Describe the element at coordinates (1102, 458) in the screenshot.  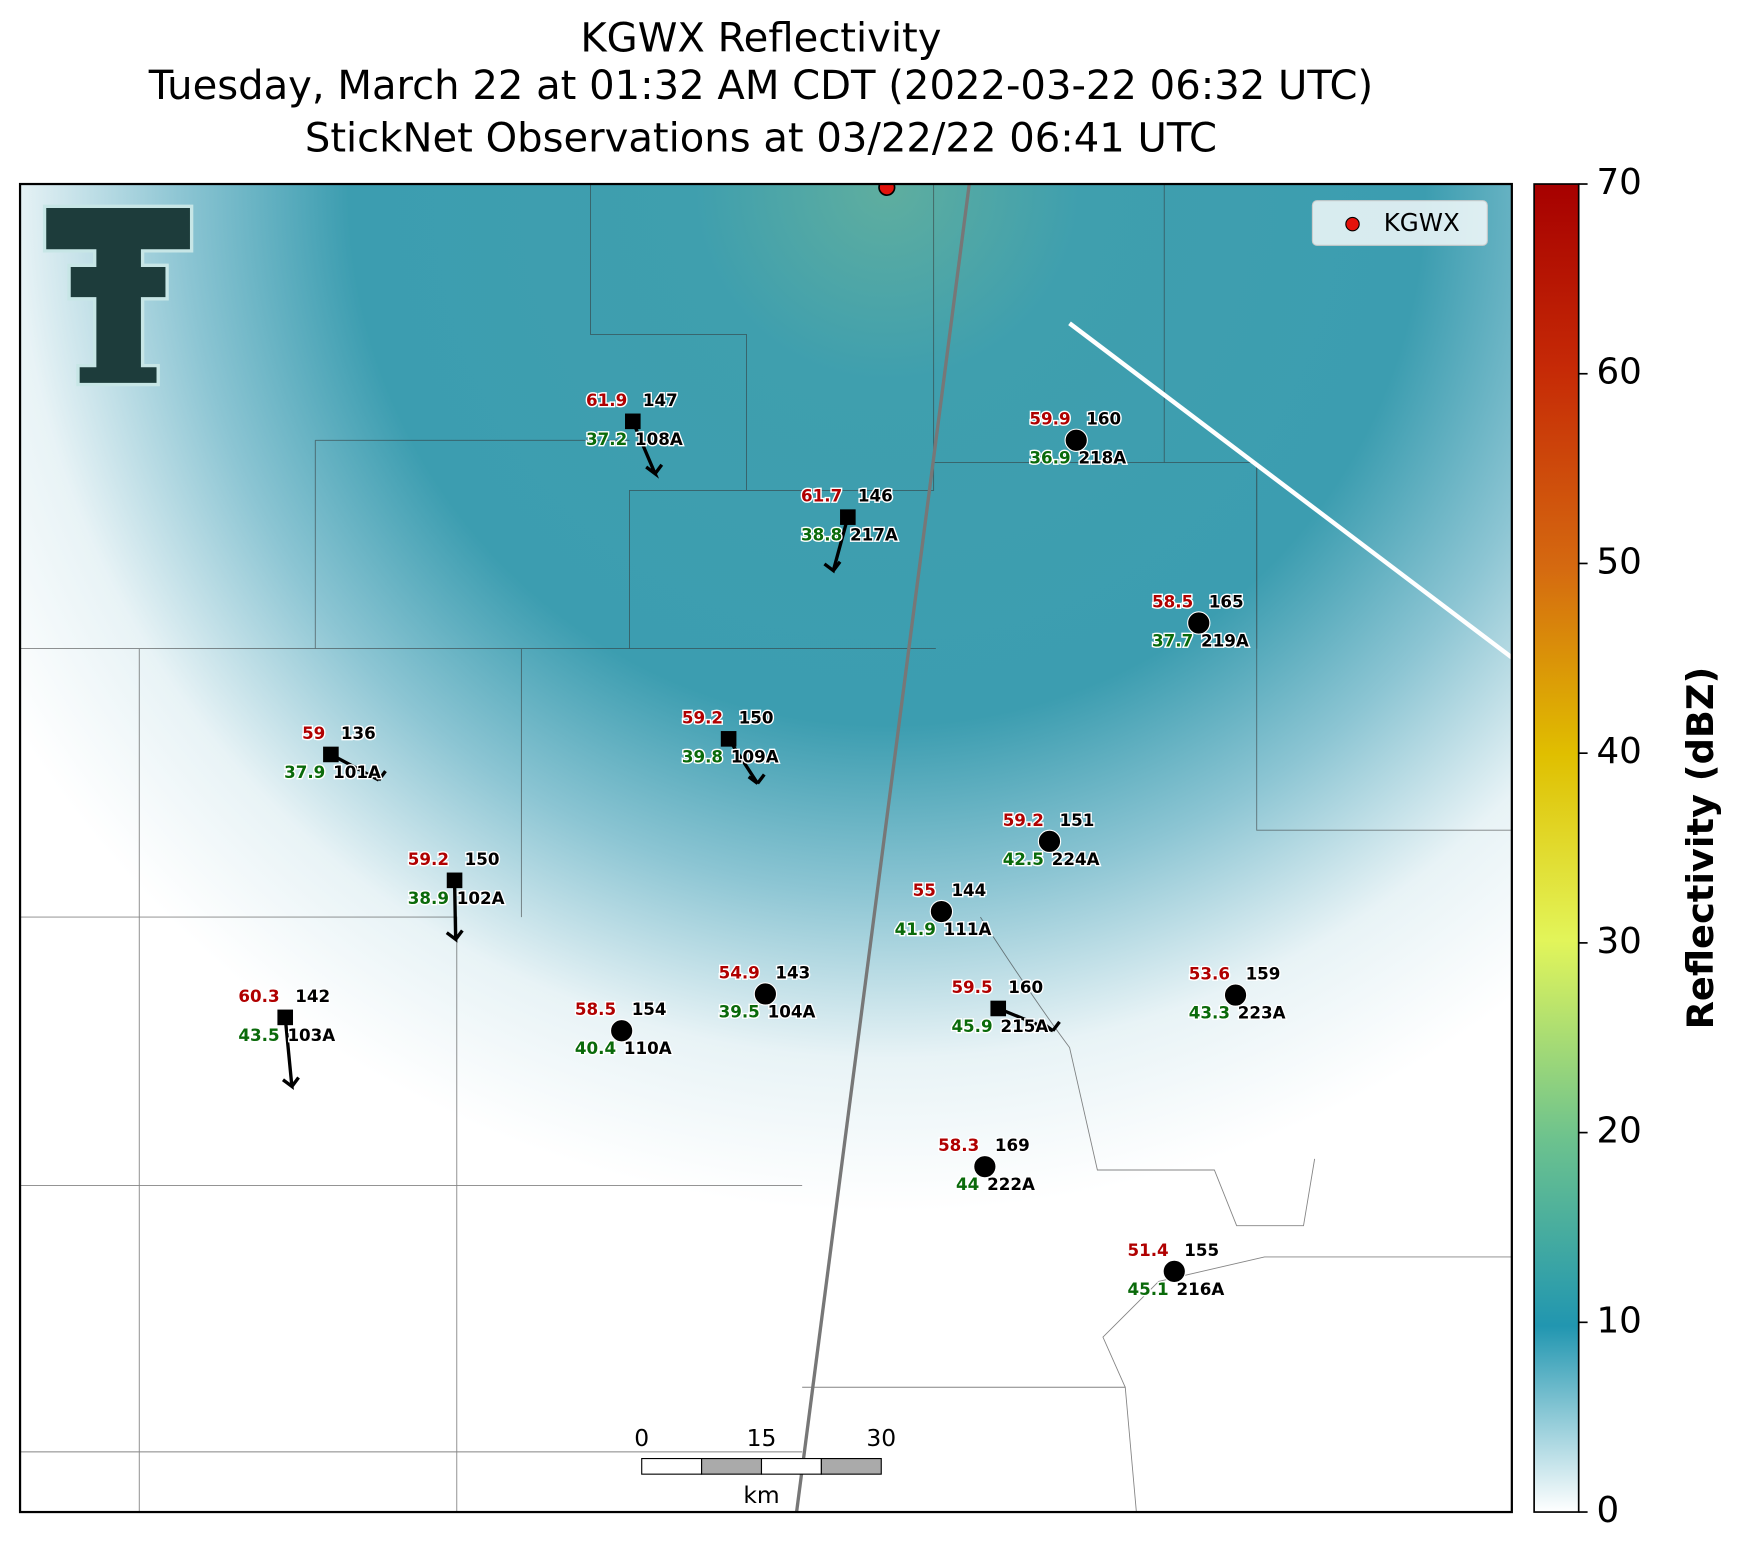
I see `station-id: 218A` at that location.